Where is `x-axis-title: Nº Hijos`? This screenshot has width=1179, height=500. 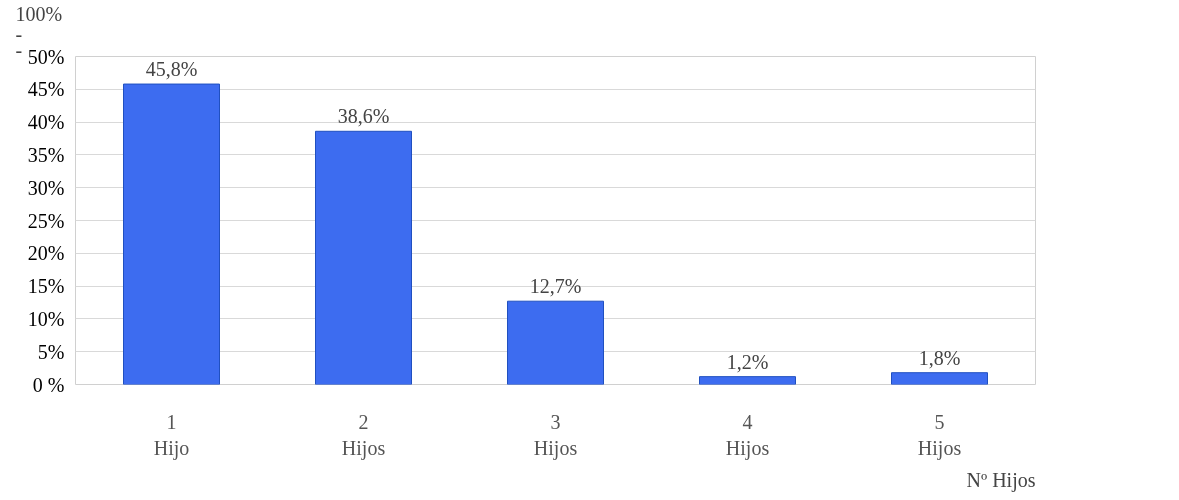 x-axis-title: Nº Hijos is located at coordinates (1001, 480).